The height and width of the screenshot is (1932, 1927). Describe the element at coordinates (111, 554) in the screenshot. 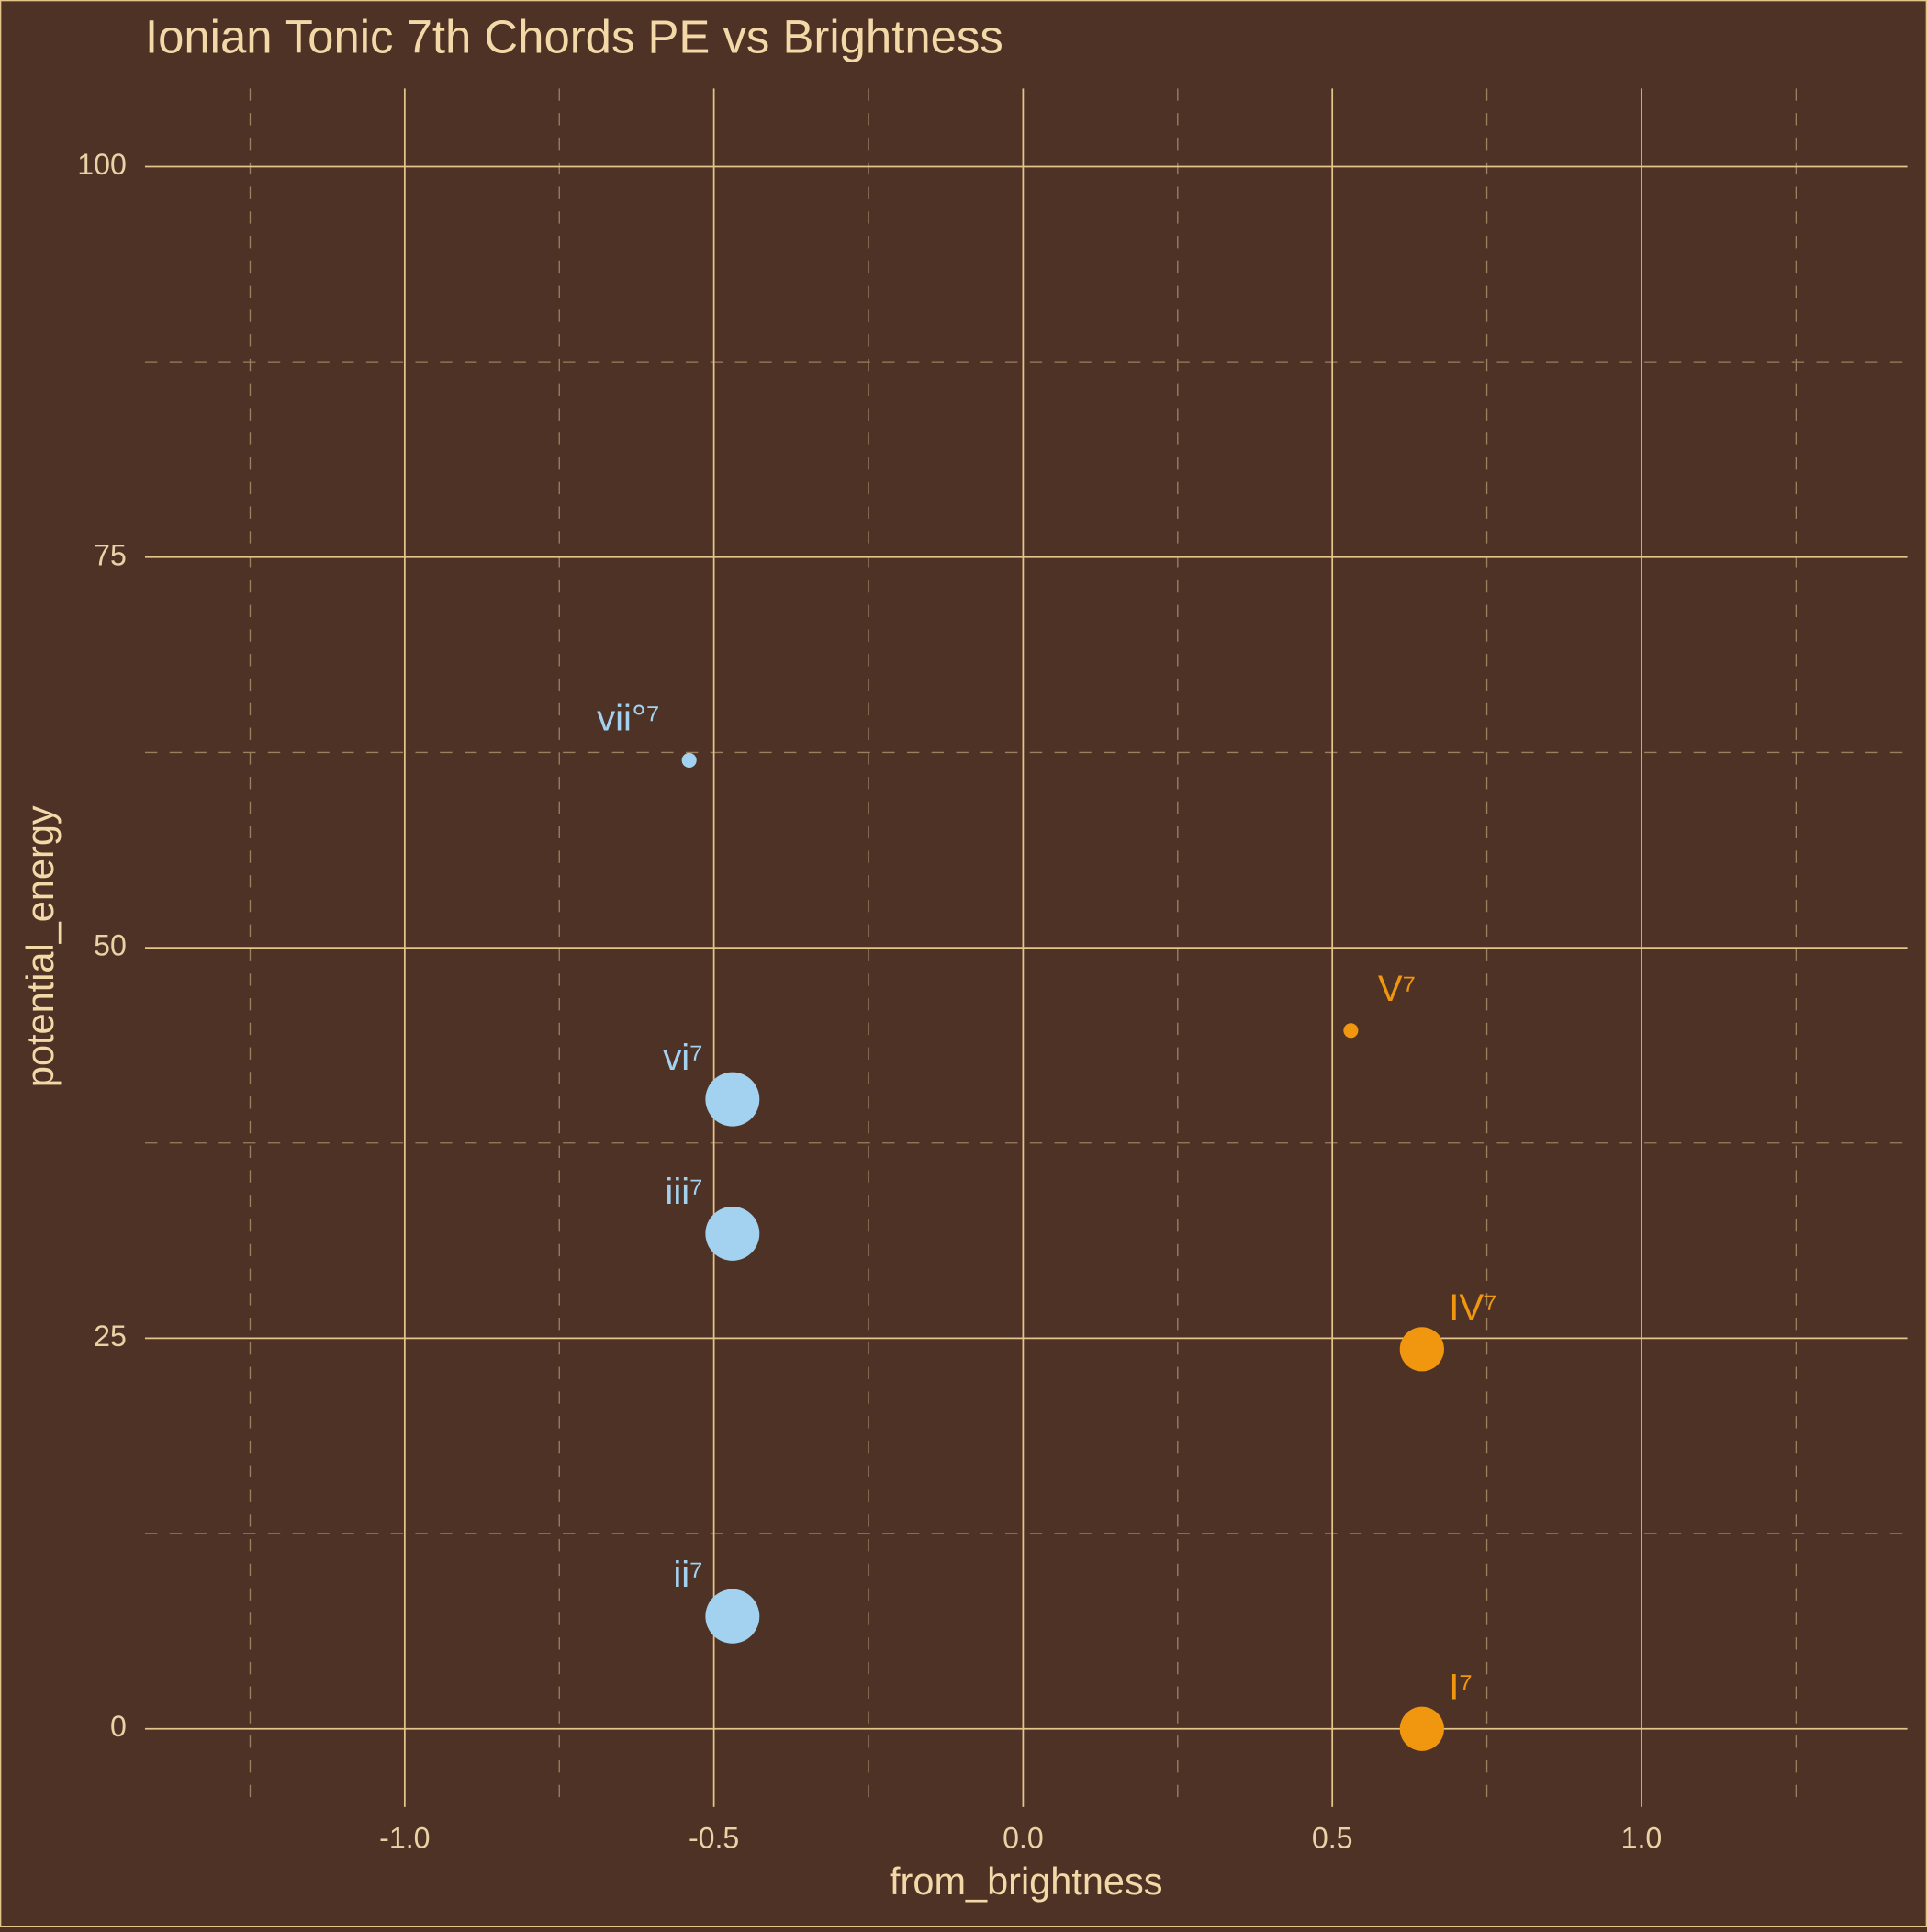

I see `y-tick-label: 75` at that location.